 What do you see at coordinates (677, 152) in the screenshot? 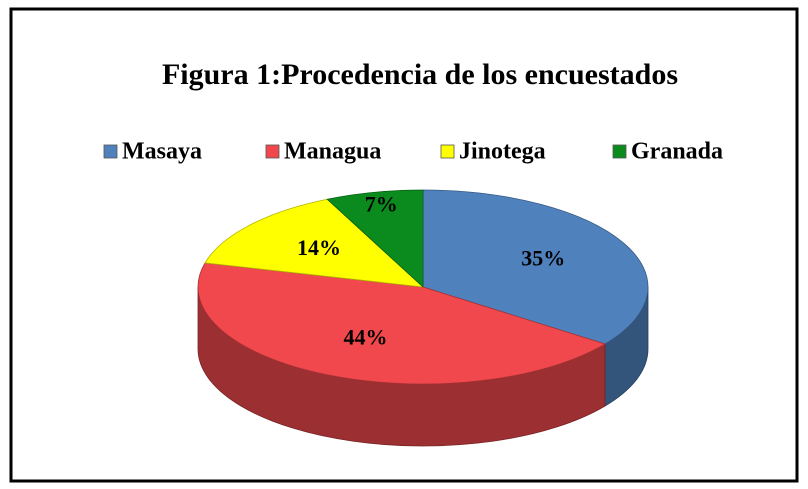
I see `legend-label: Granada` at bounding box center [677, 152].